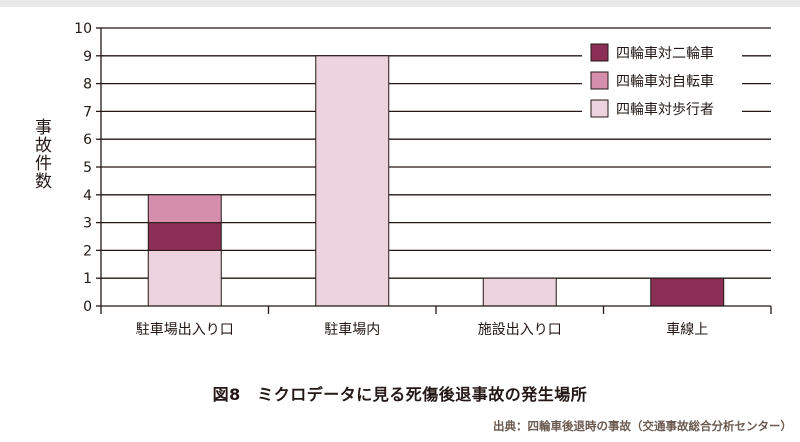 The height and width of the screenshot is (442, 800). I want to click on x-category-label: 車線上, so click(687, 329).